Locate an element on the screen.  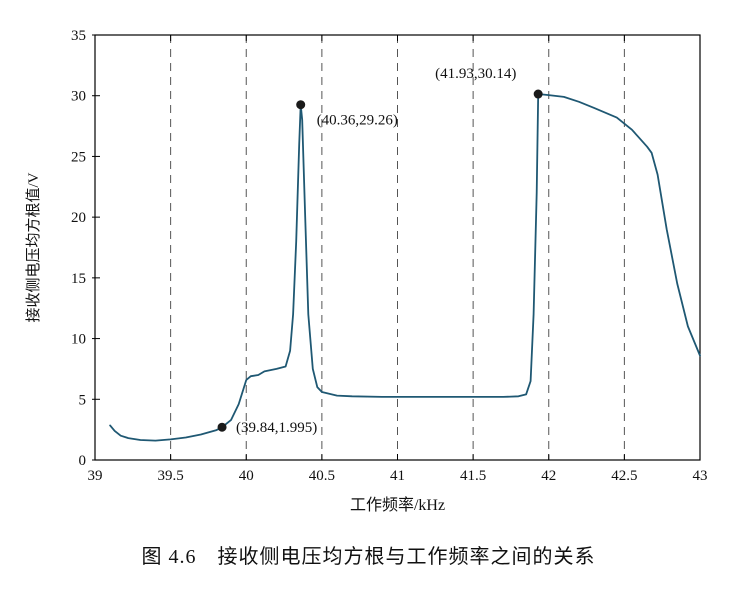
x-axis-tick-label: 41.5 is located at coordinates (473, 476).